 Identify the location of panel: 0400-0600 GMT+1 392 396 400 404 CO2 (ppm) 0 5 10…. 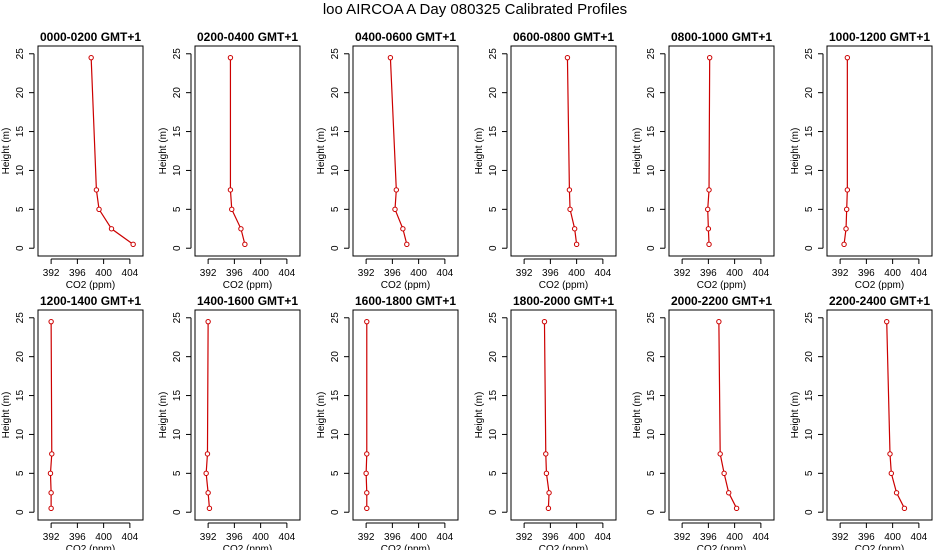
(387, 160).